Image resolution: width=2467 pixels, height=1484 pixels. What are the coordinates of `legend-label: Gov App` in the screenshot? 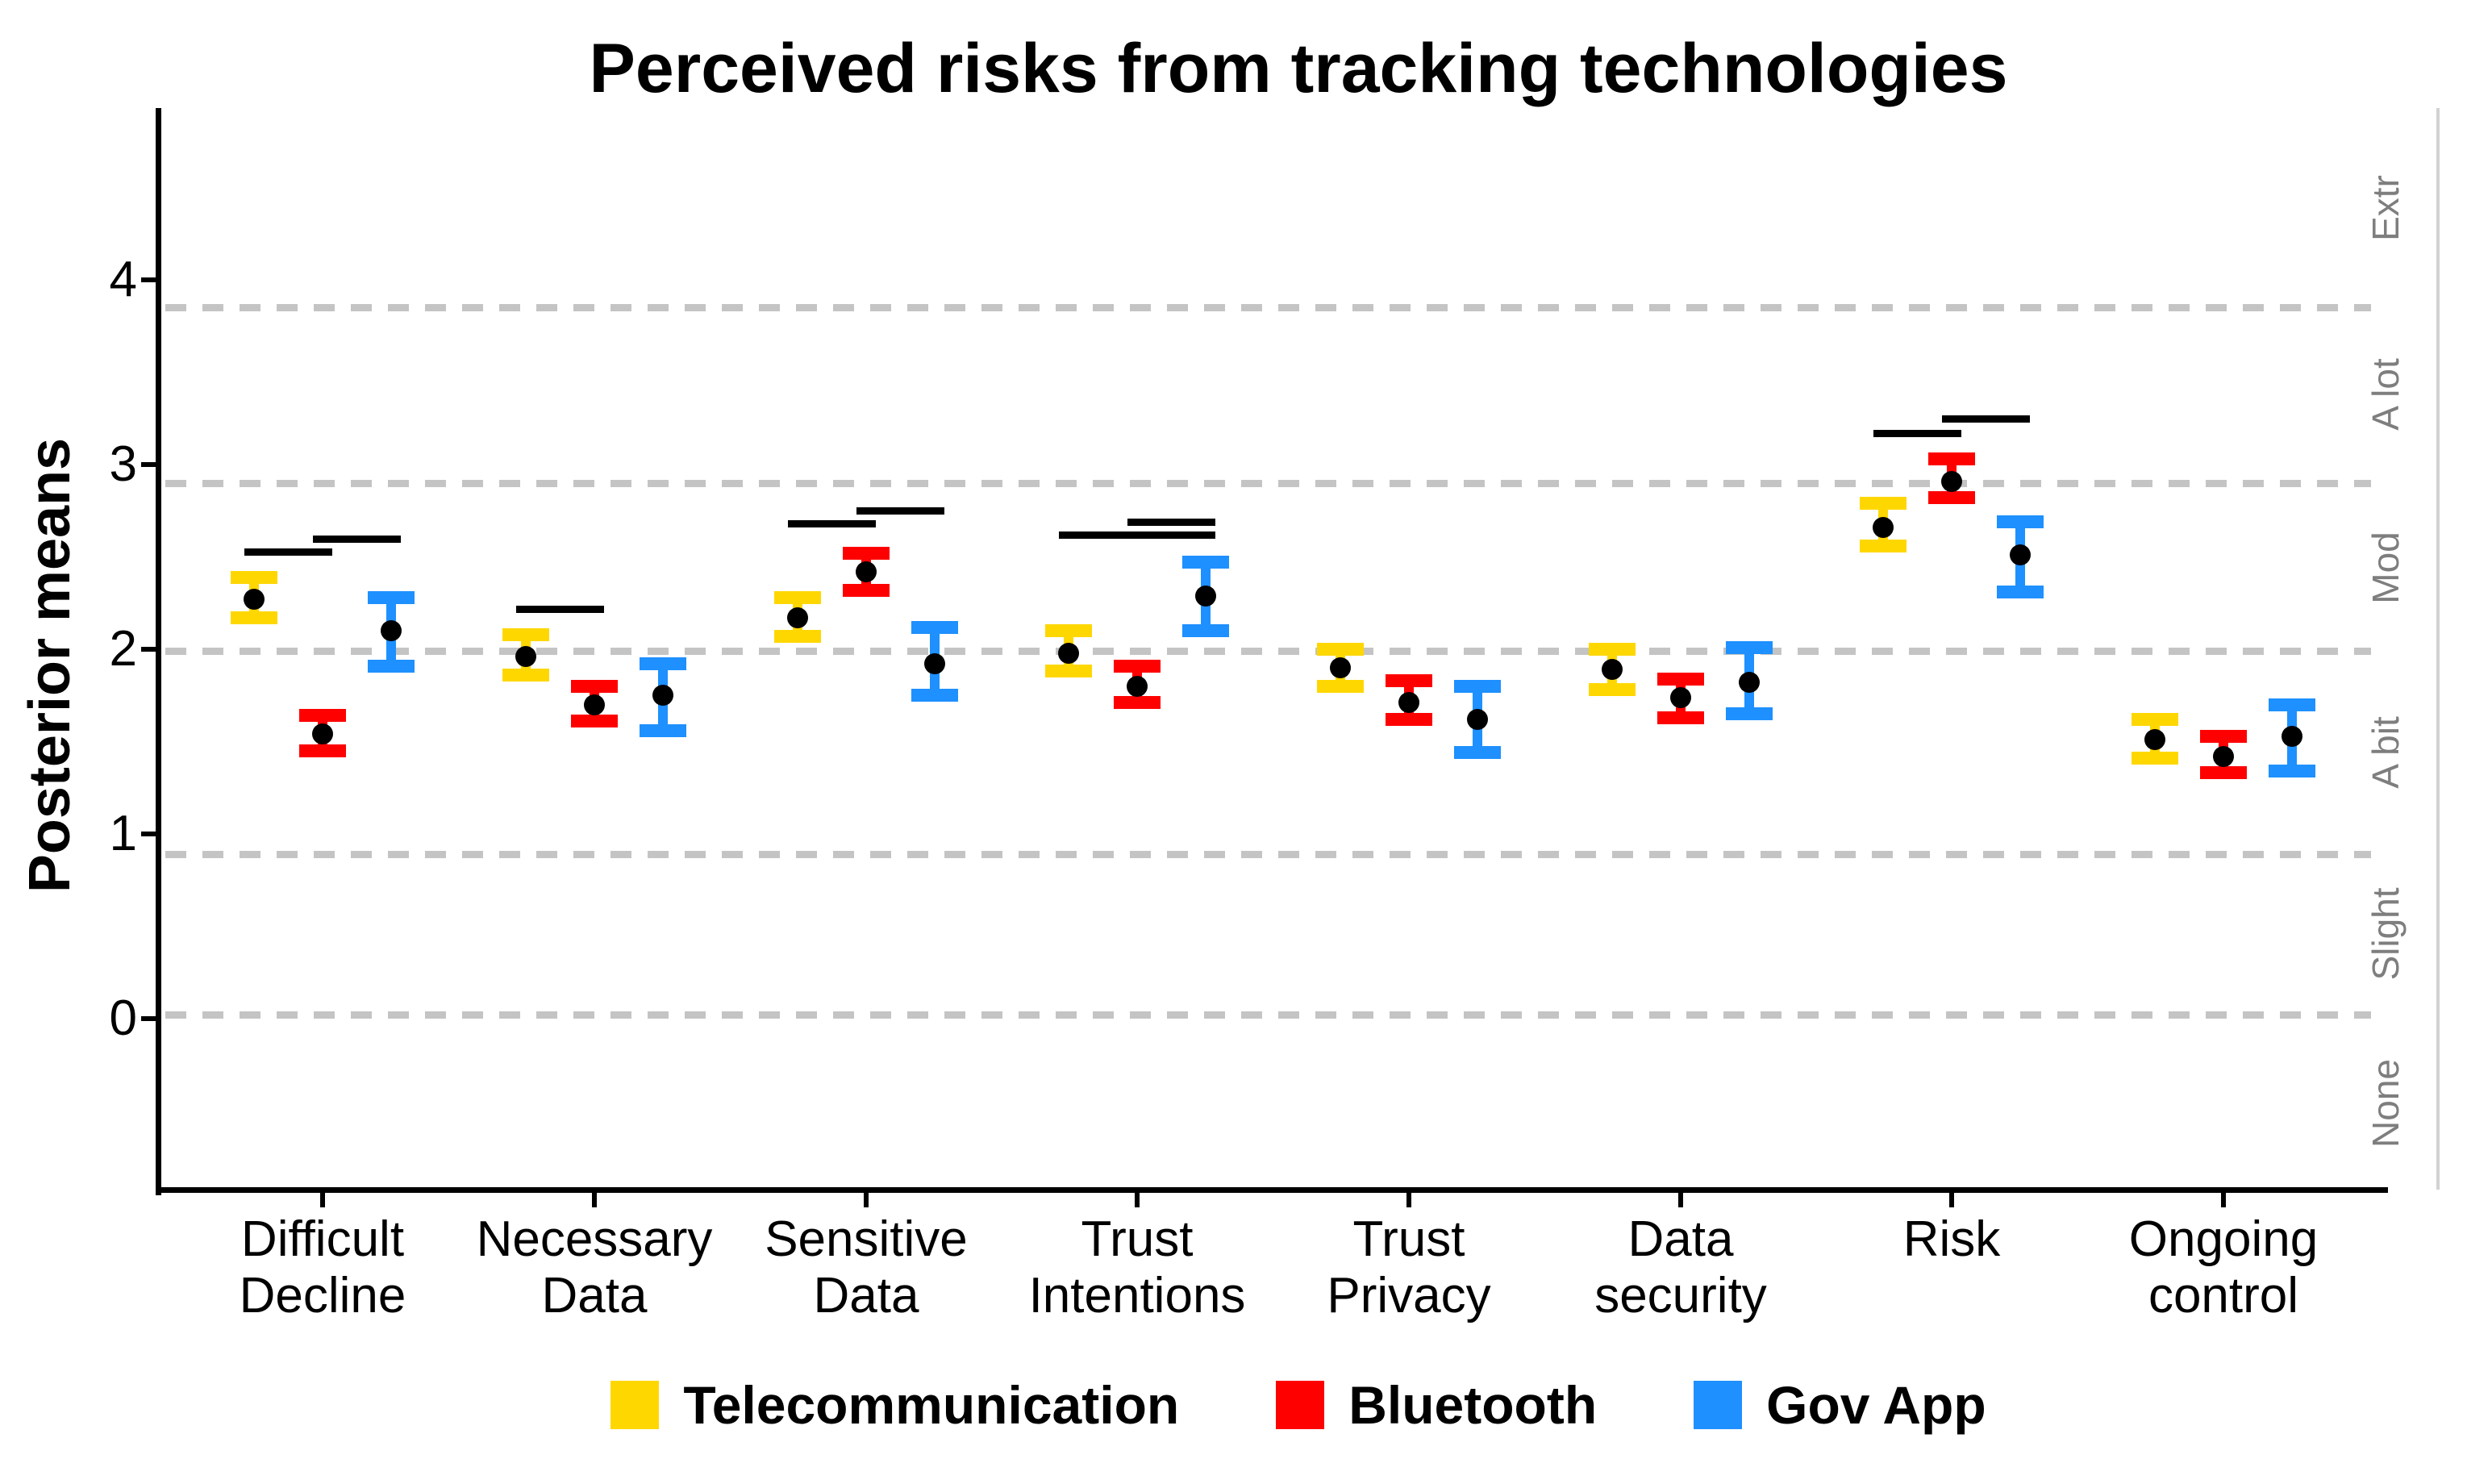 It's located at (1876, 1405).